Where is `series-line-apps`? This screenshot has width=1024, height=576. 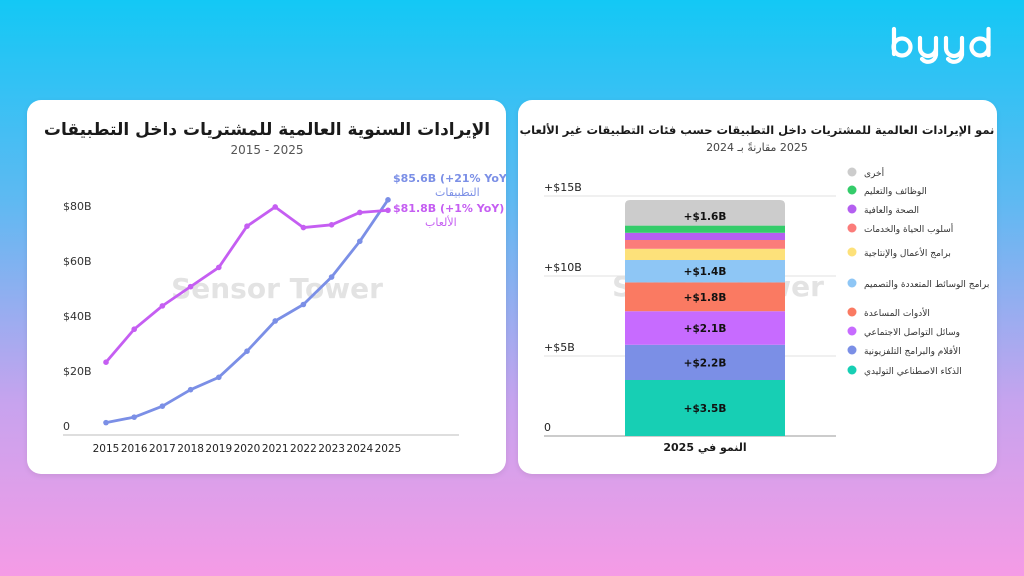
series-line-apps is located at coordinates (247, 312).